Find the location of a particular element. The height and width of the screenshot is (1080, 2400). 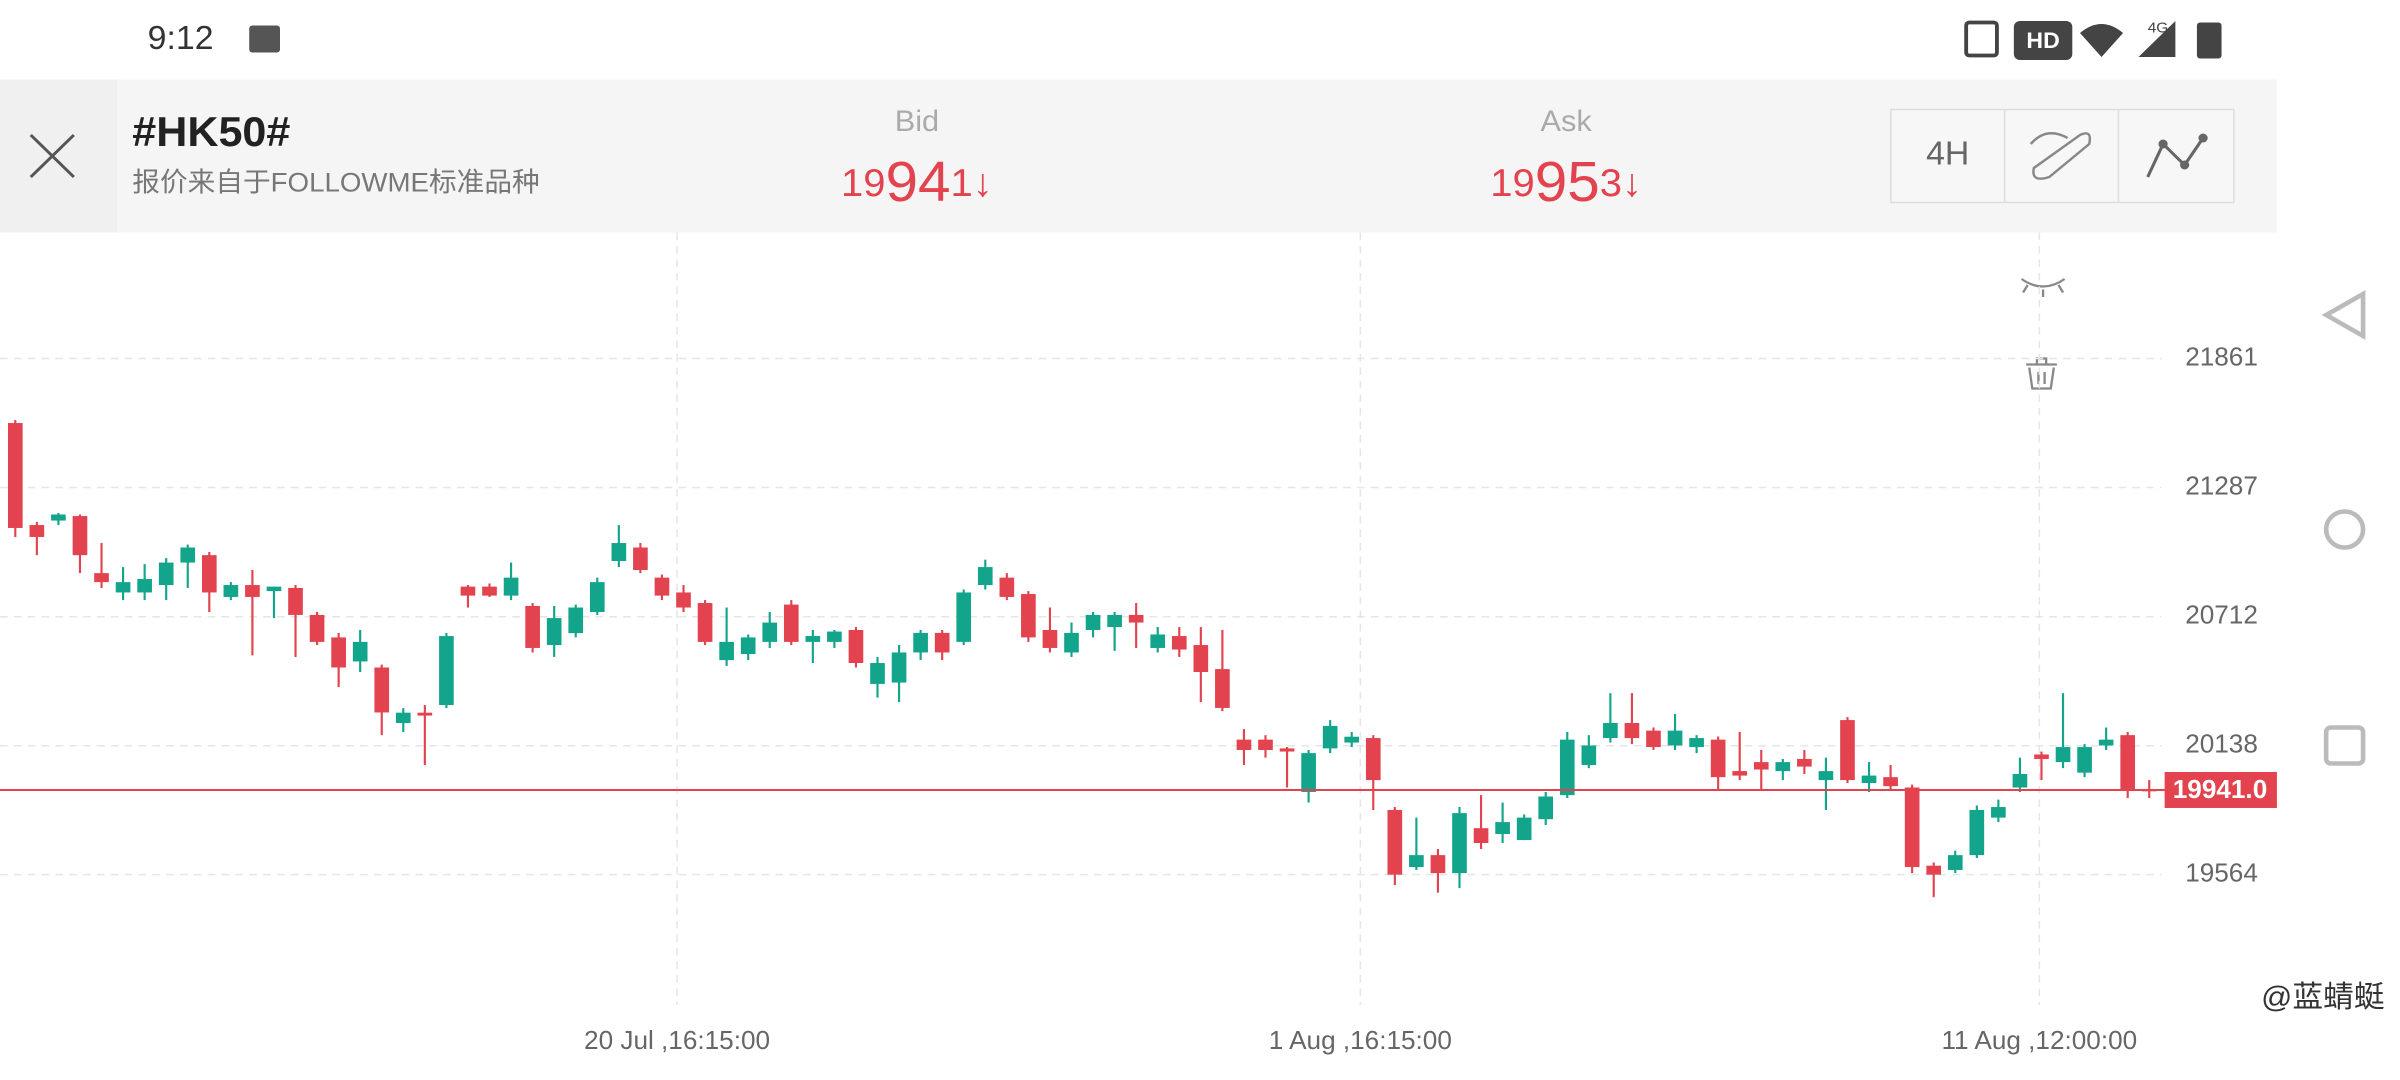

price-part: 1 is located at coordinates (962, 183).